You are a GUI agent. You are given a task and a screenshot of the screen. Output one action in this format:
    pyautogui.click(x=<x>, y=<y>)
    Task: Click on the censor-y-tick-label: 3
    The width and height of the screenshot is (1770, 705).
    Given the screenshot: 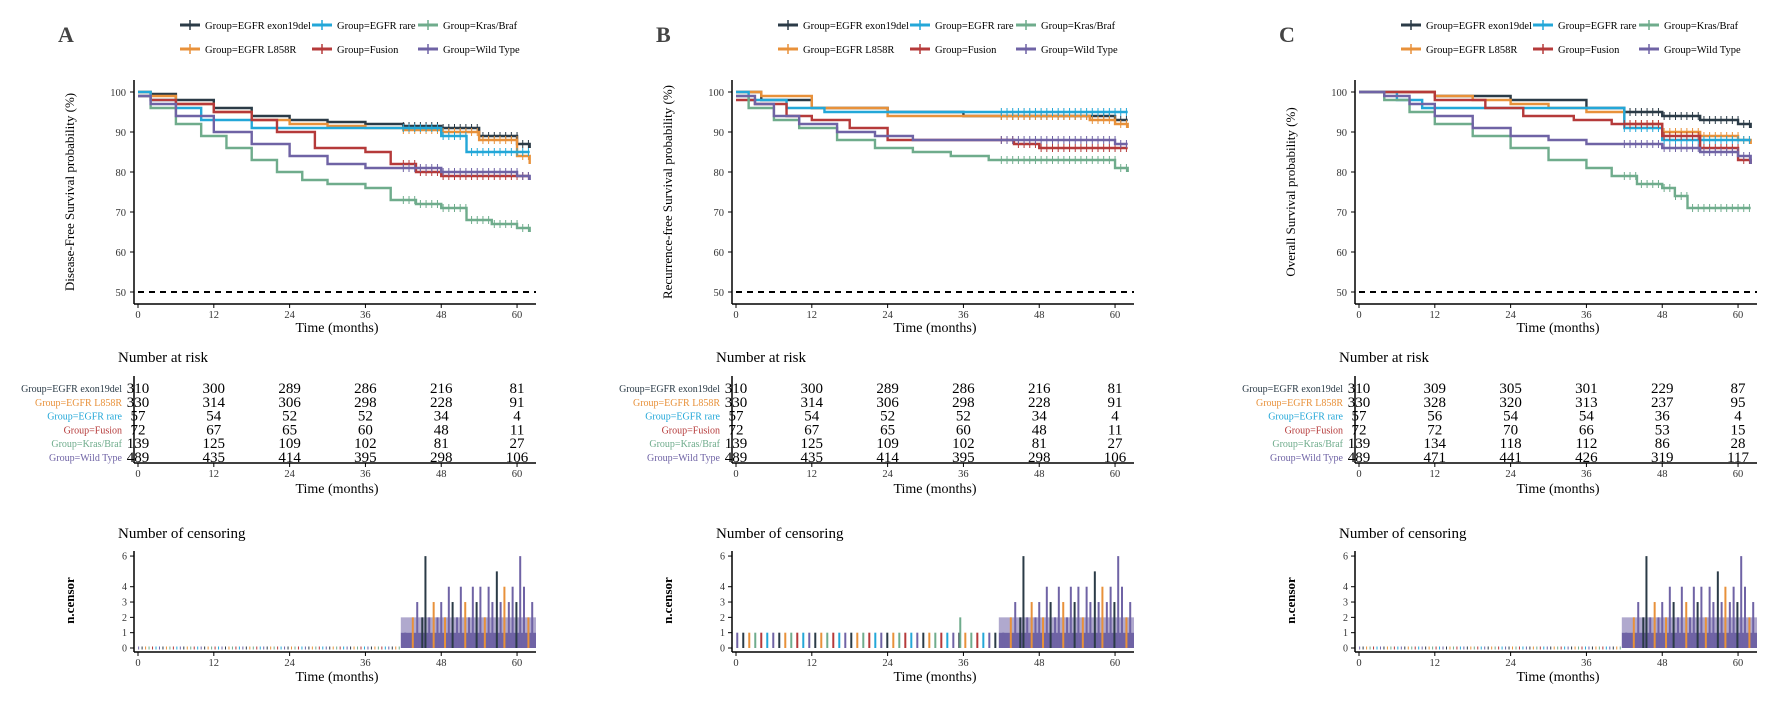 What is the action you would take?
    pyautogui.click(x=124, y=603)
    